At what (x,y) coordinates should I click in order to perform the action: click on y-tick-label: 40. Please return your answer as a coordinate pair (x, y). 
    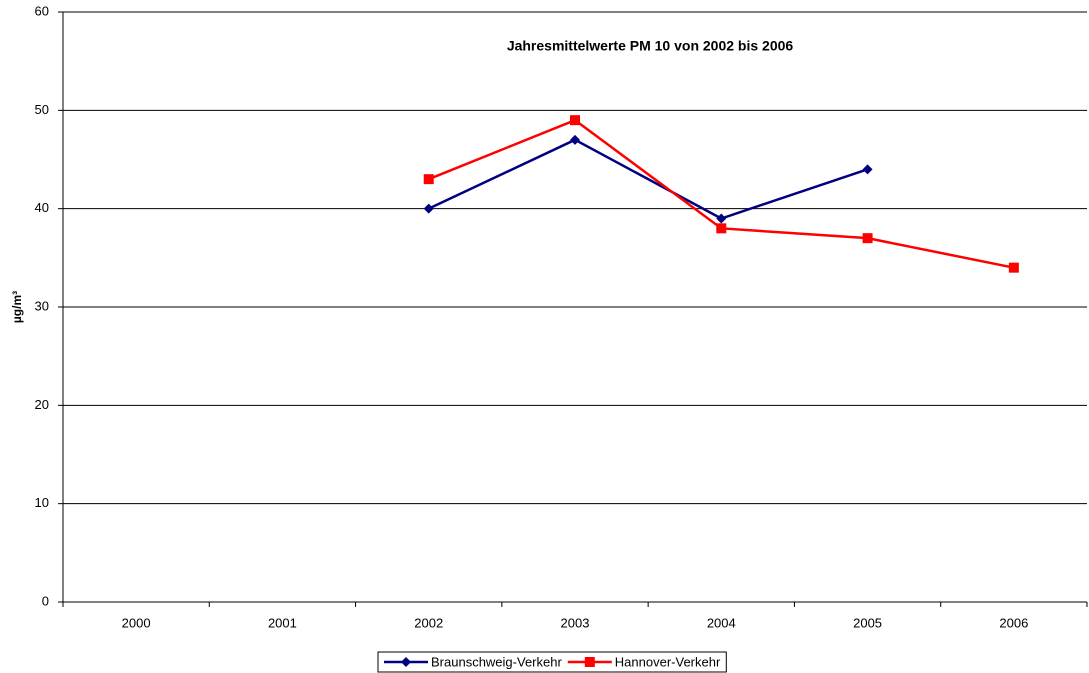
    Looking at the image, I should click on (42, 207).